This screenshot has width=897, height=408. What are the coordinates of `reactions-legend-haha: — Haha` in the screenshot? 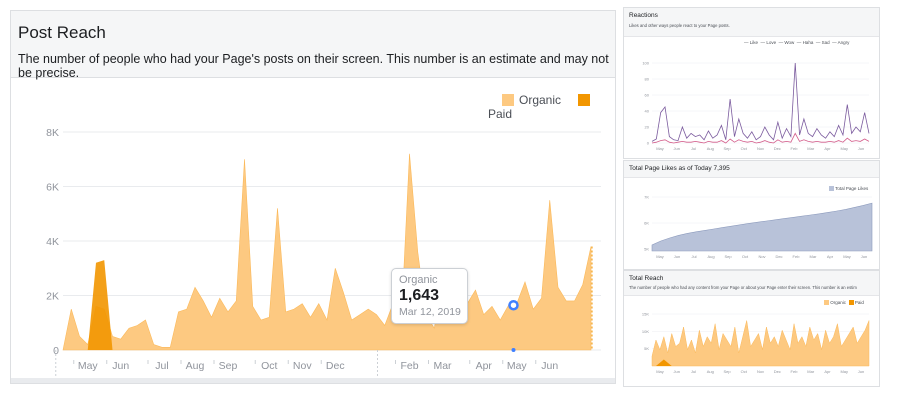 It's located at (805, 42).